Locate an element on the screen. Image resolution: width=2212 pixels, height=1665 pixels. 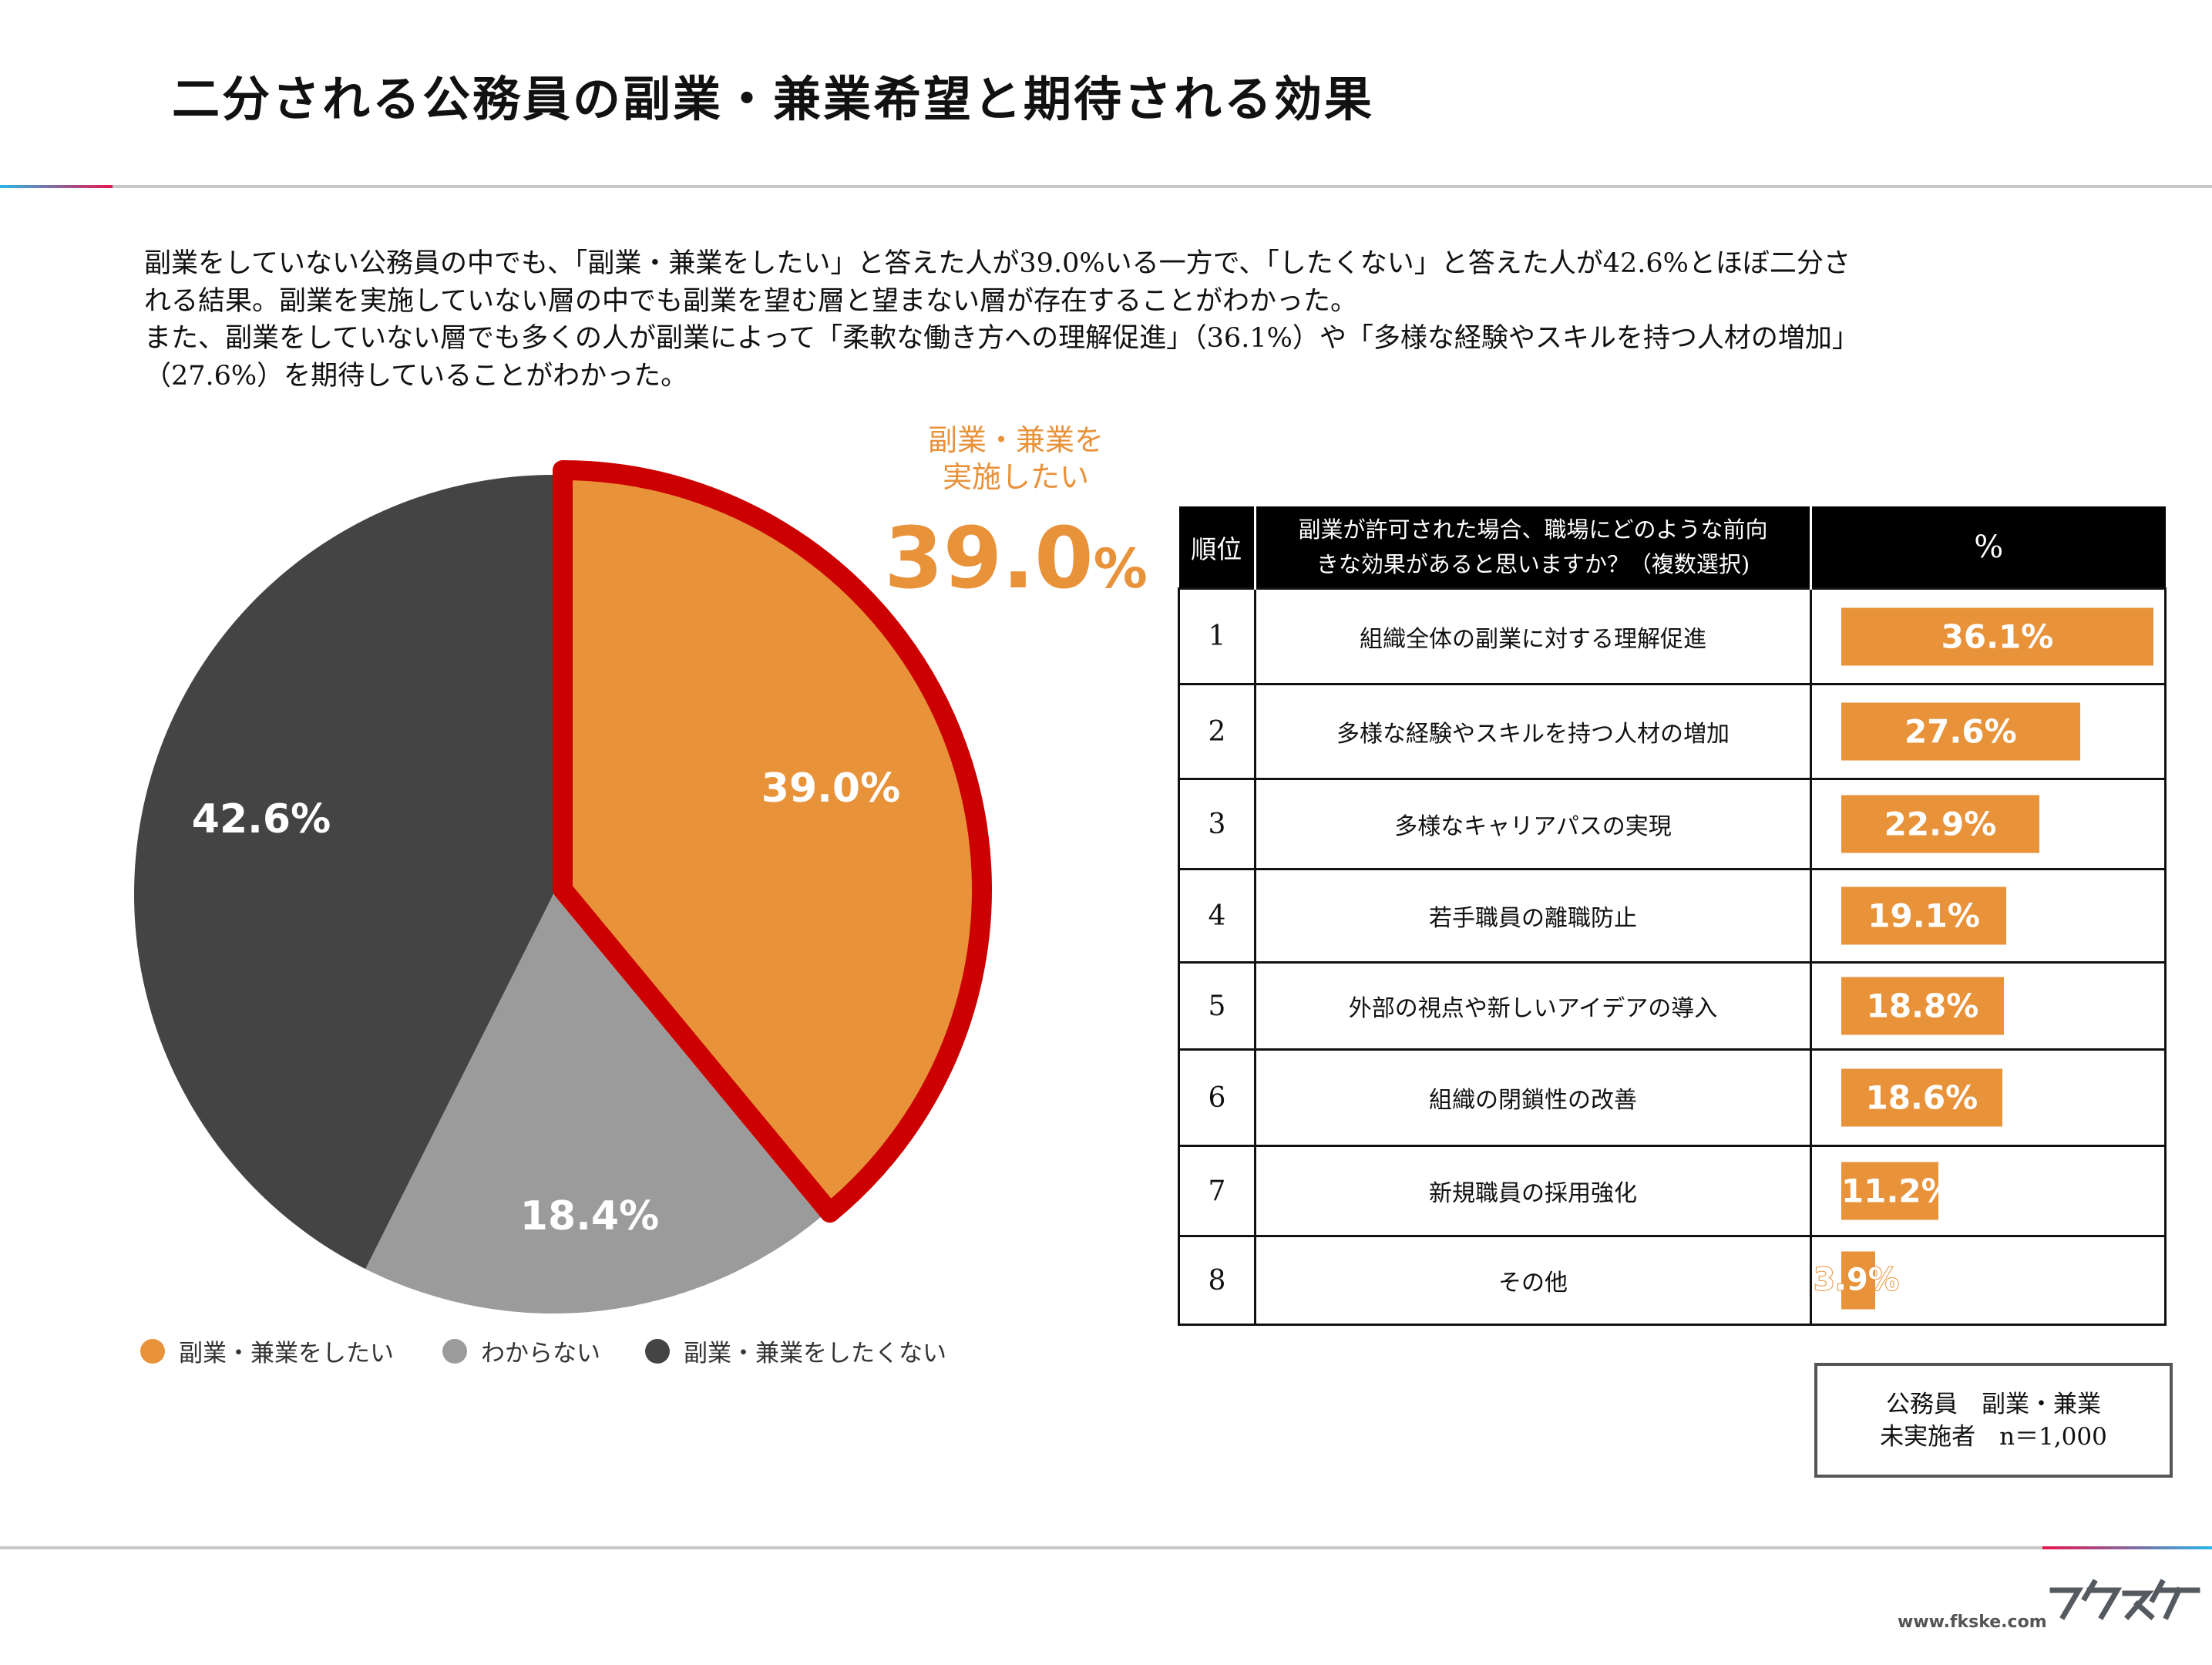
bar-label: 22.9% is located at coordinates (1940, 824).